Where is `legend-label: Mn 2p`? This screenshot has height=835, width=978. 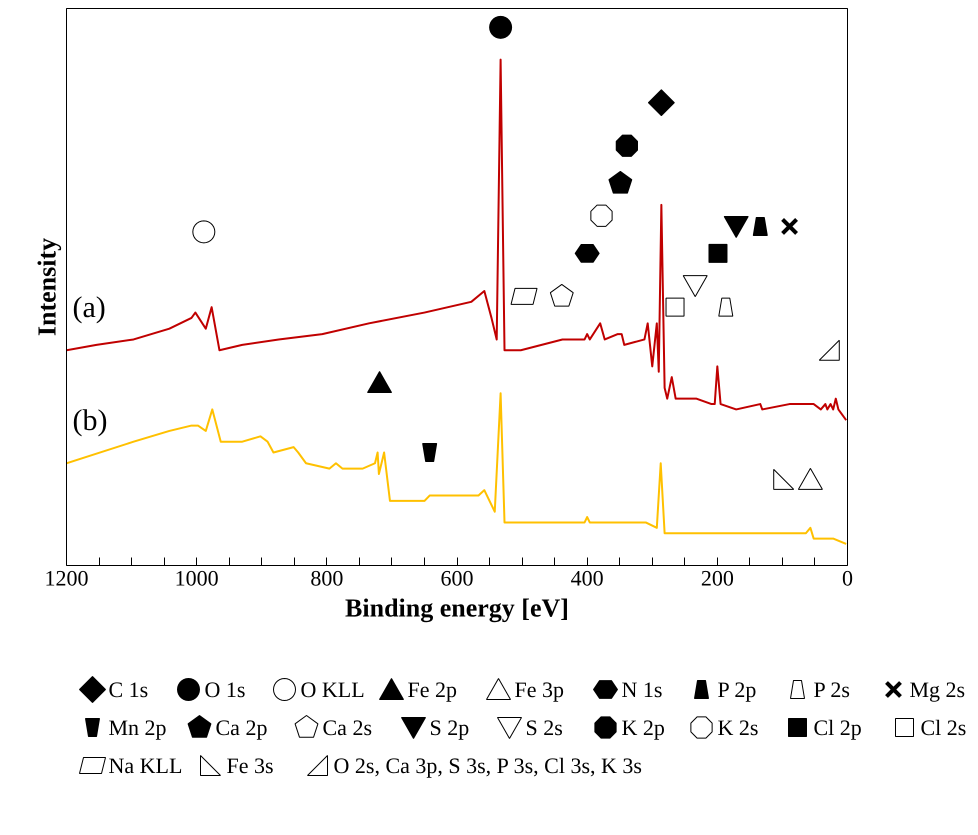
legend-label: Mn 2p is located at coordinates (137, 727).